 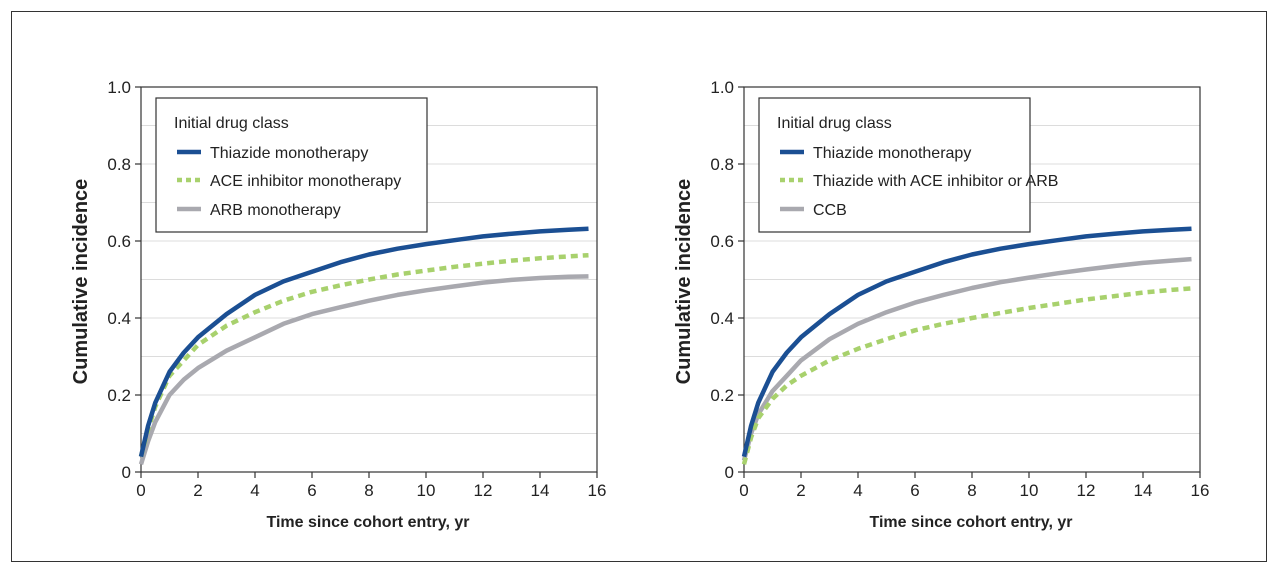 What do you see at coordinates (363, 369) in the screenshot?
I see `series-line-arb-monotherapy` at bounding box center [363, 369].